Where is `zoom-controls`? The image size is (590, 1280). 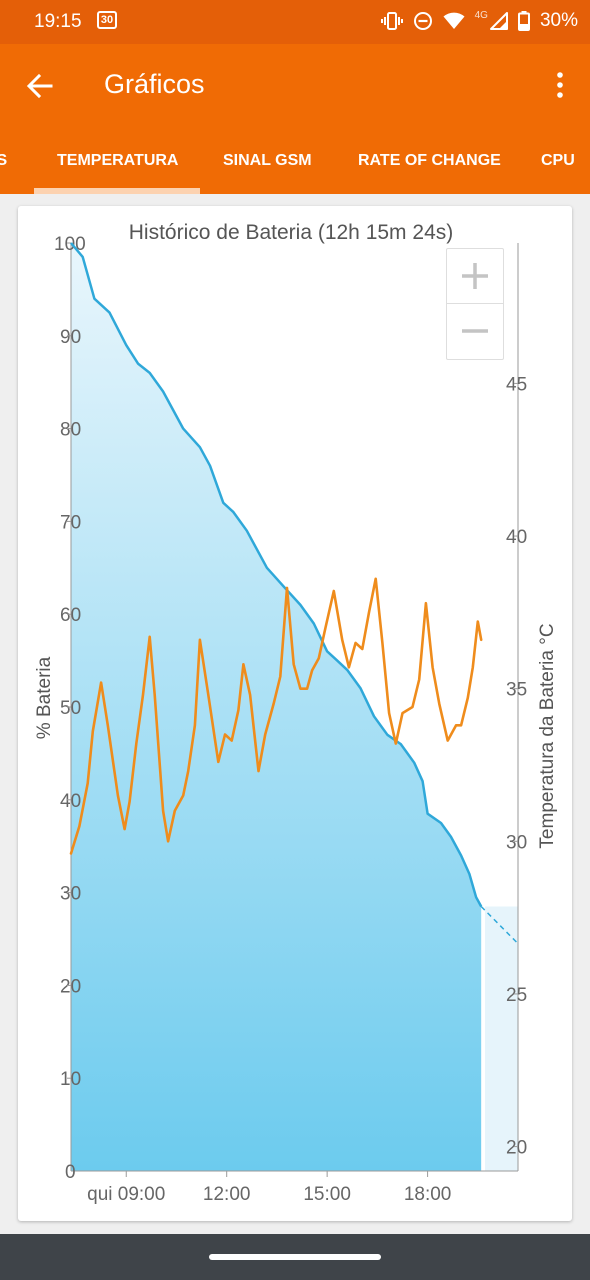
zoom-controls is located at coordinates (475, 304).